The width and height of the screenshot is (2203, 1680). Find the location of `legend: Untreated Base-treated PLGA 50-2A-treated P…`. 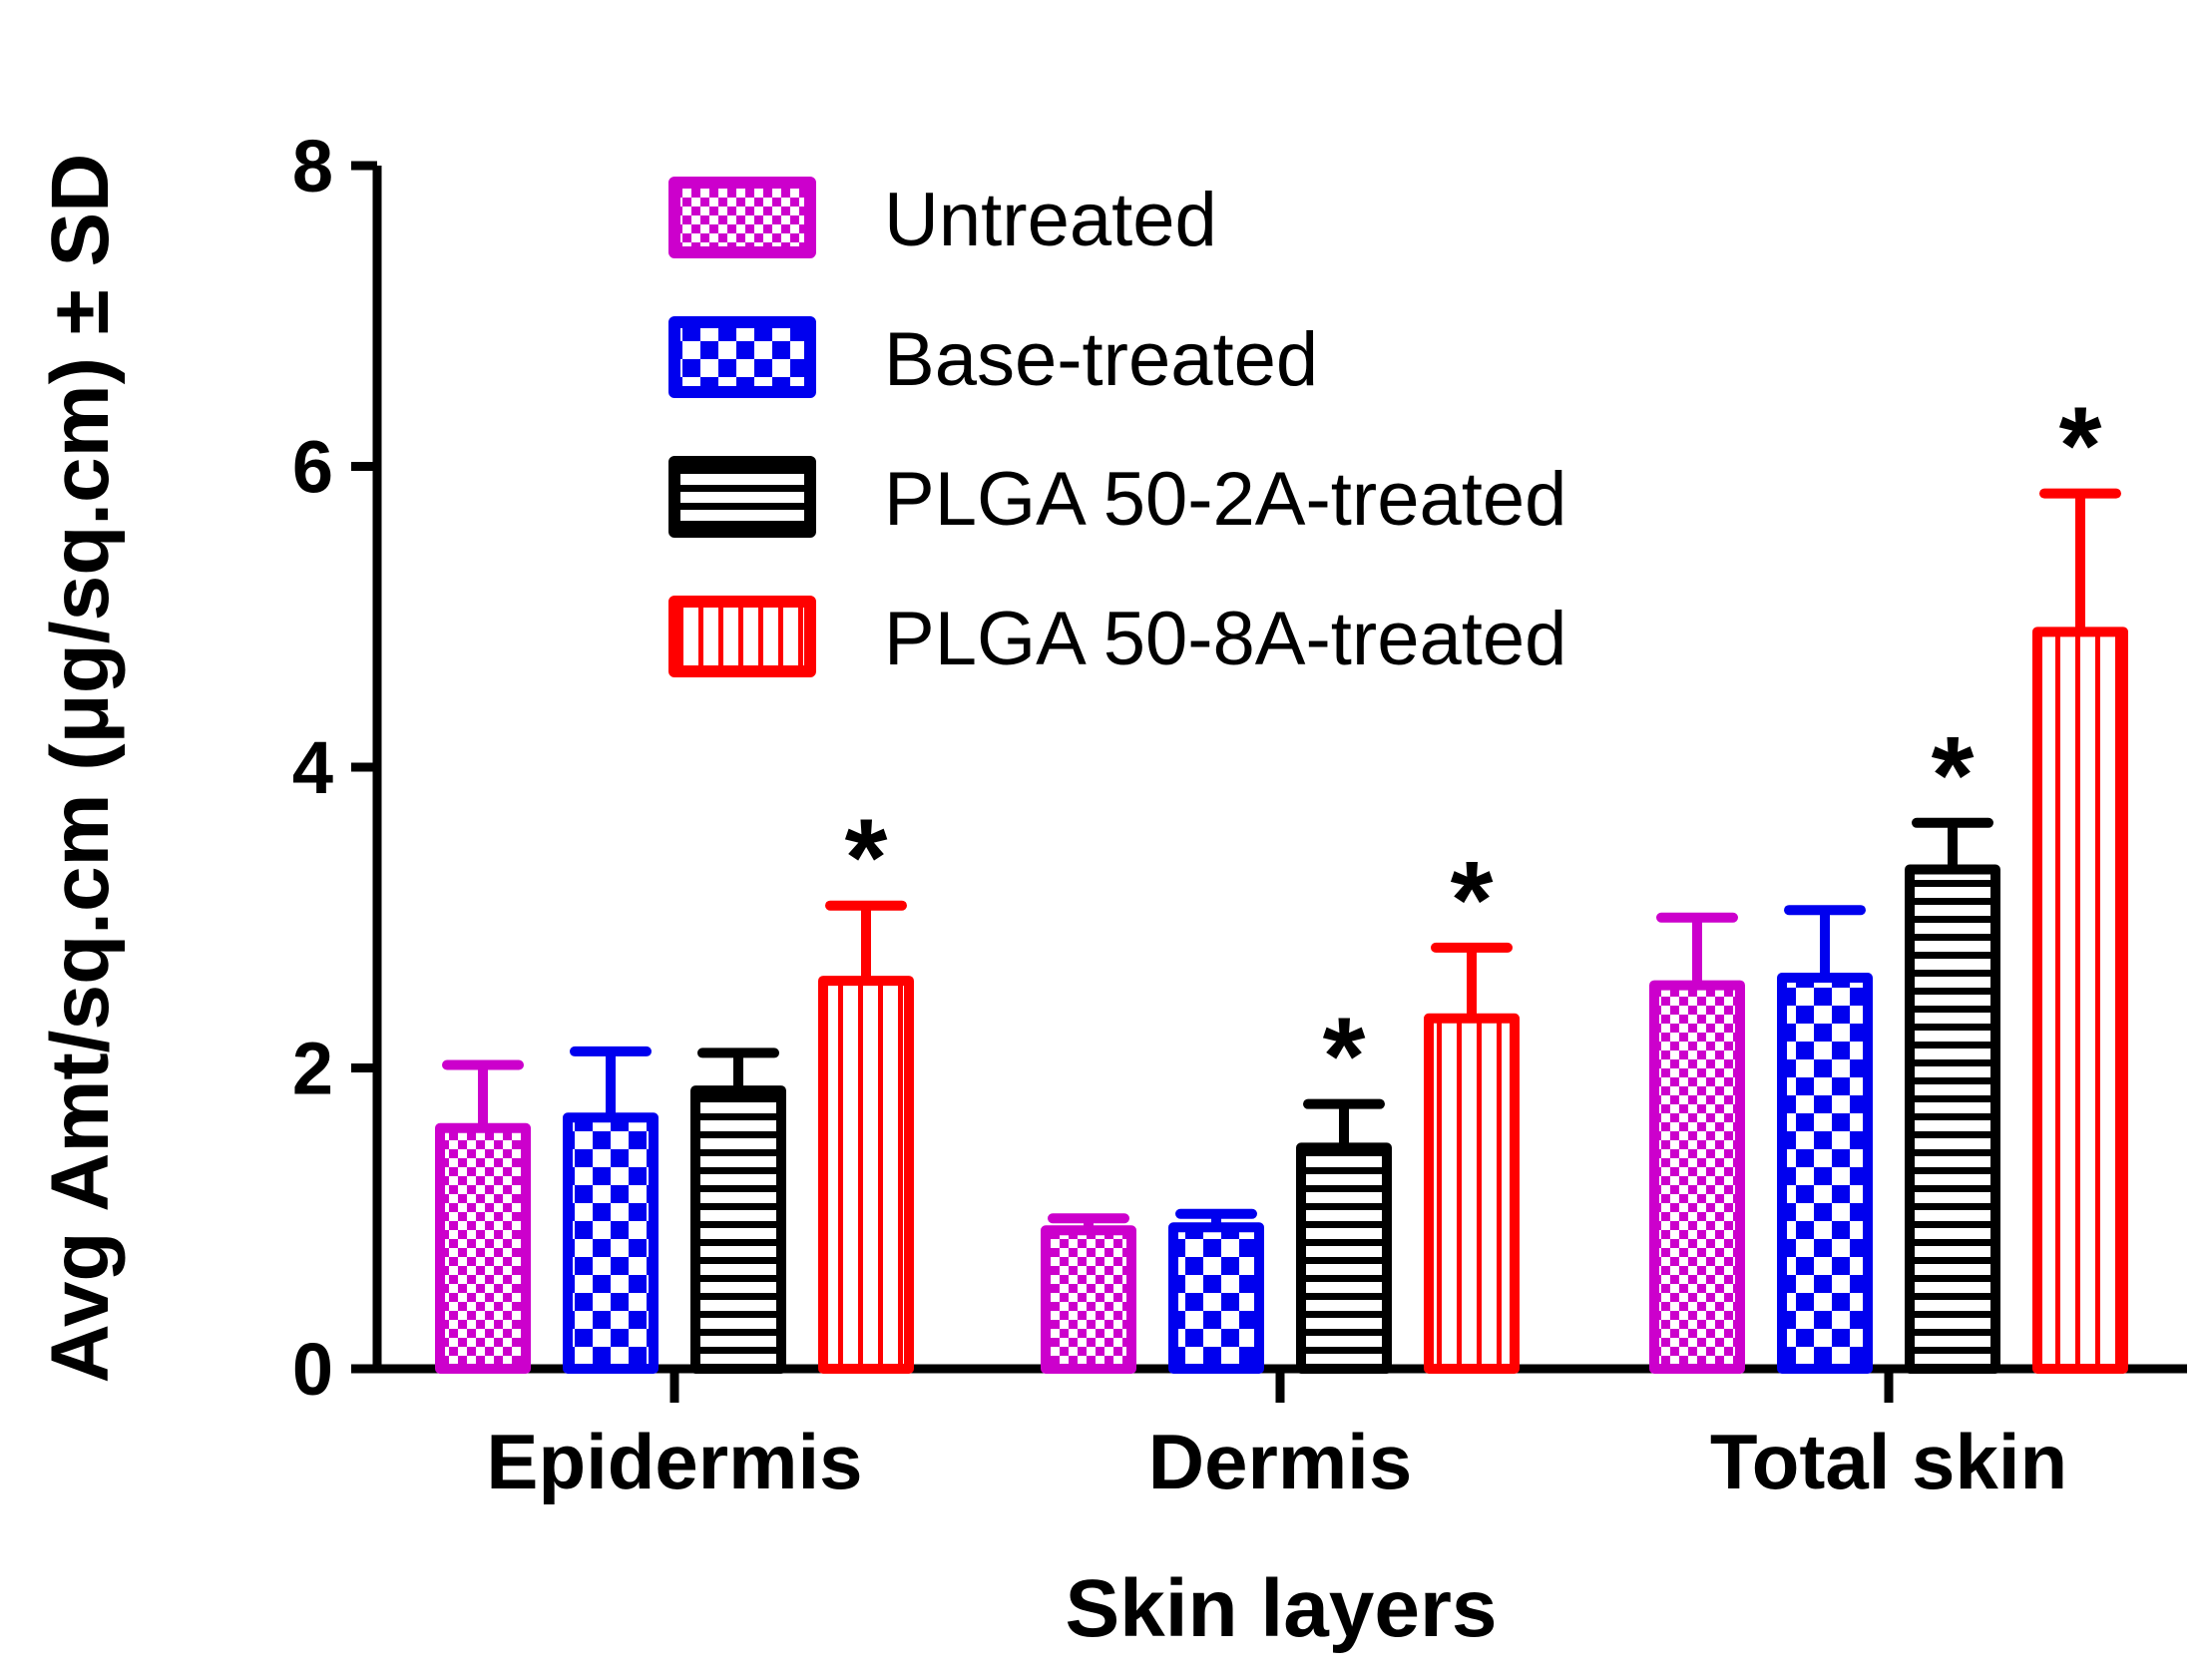

legend: Untreated Base-treated PLGA 50-2A-treated P… is located at coordinates (1117, 429).